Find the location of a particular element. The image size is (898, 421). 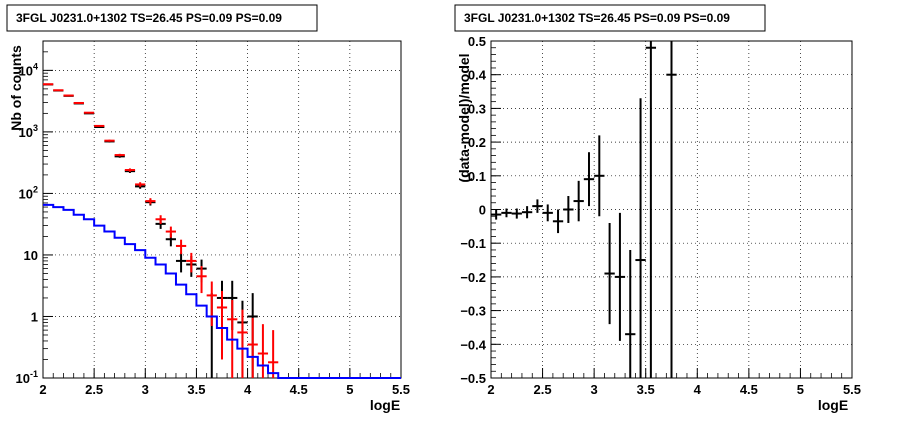

y-axis-label: Nb of counts is located at coordinates (16, 88).